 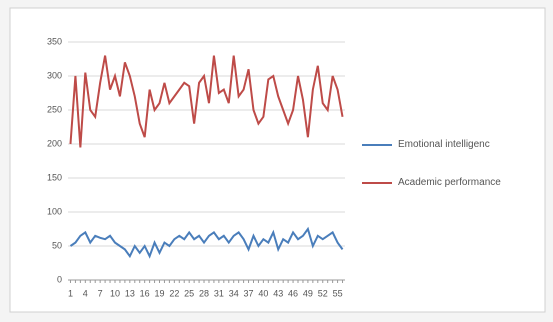 What do you see at coordinates (54, 211) in the screenshot?
I see `y-tick-label: 100` at bounding box center [54, 211].